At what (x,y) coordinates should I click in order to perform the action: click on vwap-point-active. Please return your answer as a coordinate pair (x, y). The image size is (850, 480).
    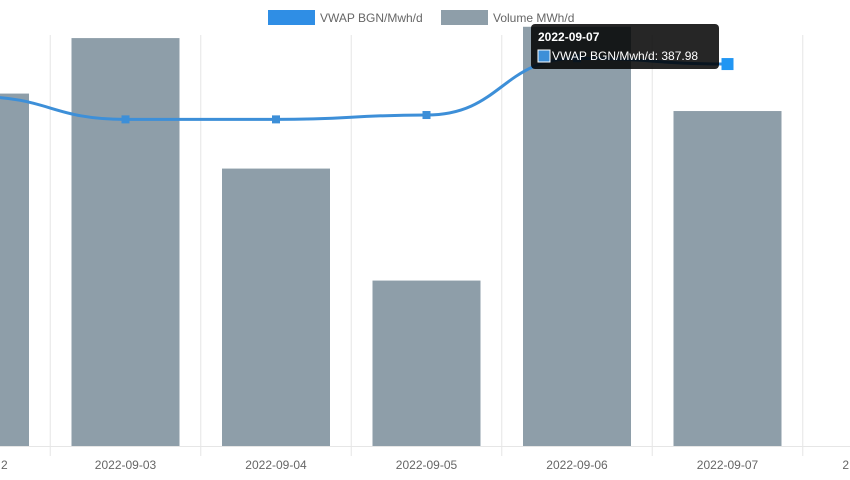
    Looking at the image, I should click on (727, 64).